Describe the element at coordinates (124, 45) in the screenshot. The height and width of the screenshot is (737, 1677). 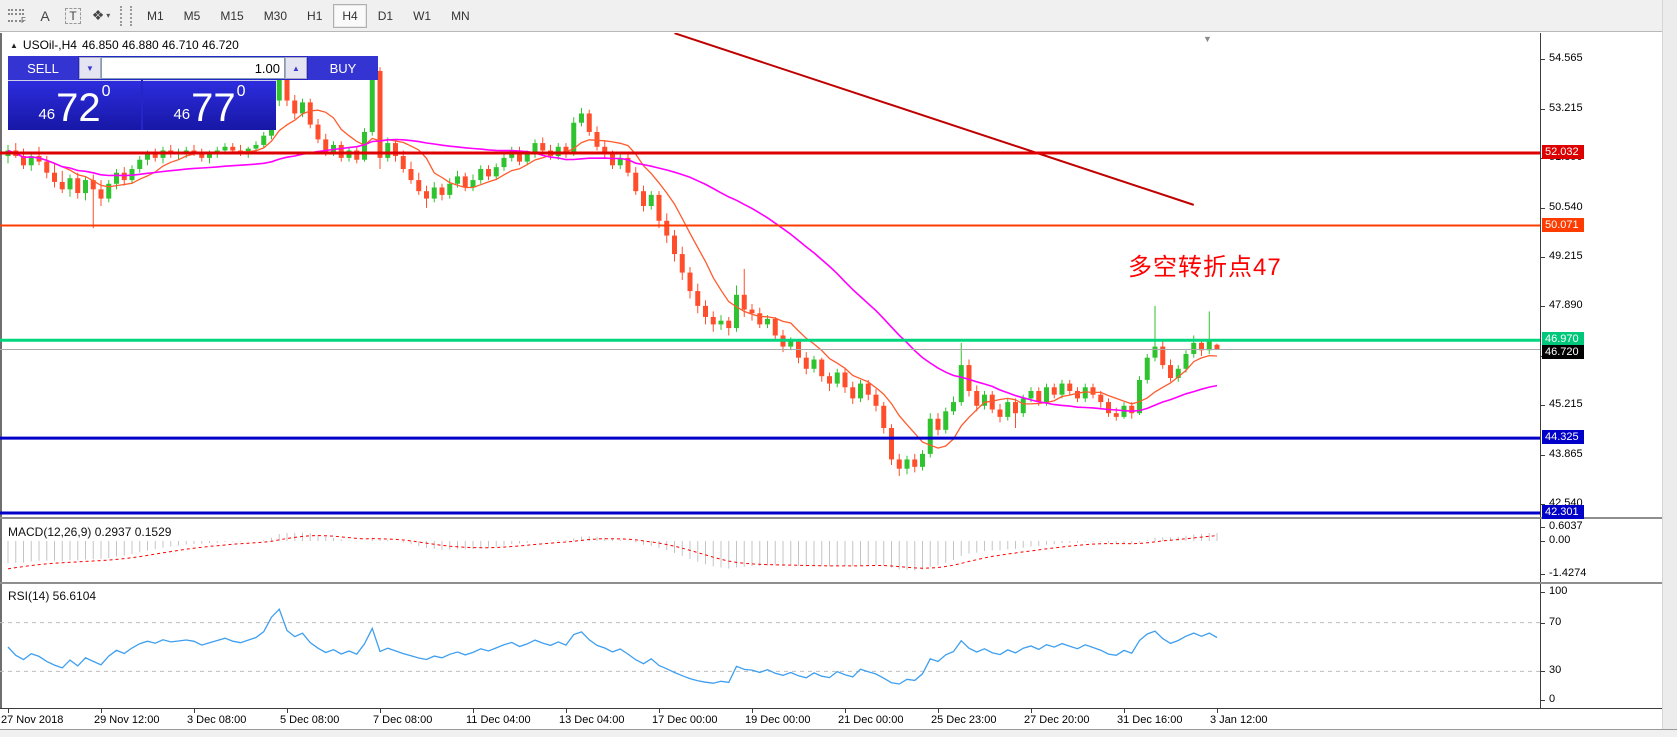
I see `chart-title: ▲ USOil-,H4 46.850 46.880 46.710 46.720` at that location.